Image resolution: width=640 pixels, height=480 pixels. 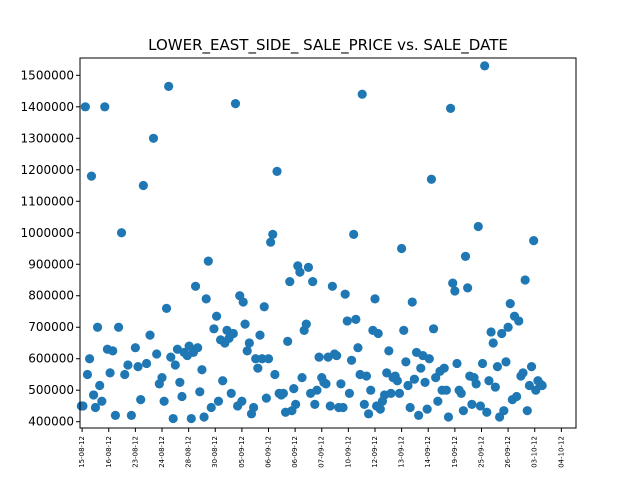 What do you see at coordinates (51, 296) in the screenshot?
I see `y-tick-label: 800000` at bounding box center [51, 296].